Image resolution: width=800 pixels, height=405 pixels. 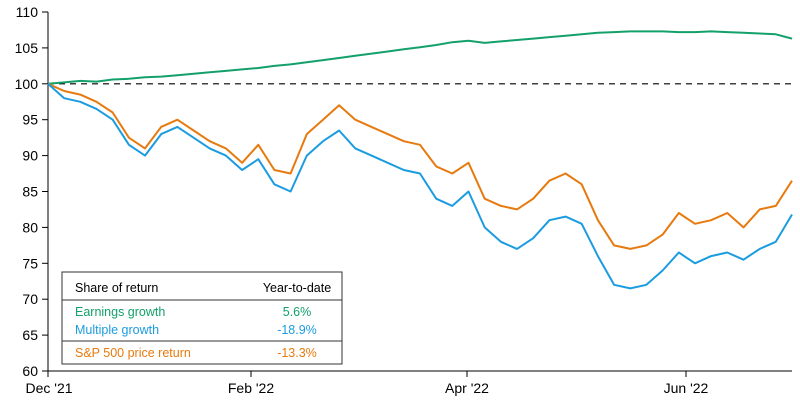 I want to click on table-row-sp500-label: S&P 500 price return, so click(x=133, y=353).